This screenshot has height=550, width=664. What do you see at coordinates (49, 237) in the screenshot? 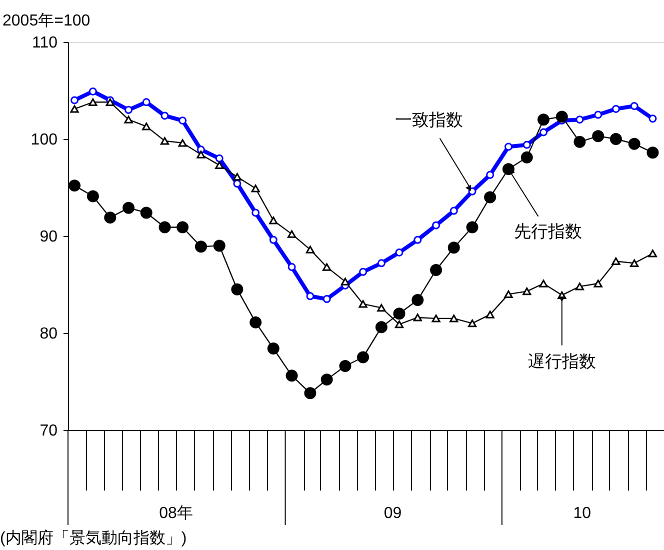
I see `y-tick-label: 90` at bounding box center [49, 237].